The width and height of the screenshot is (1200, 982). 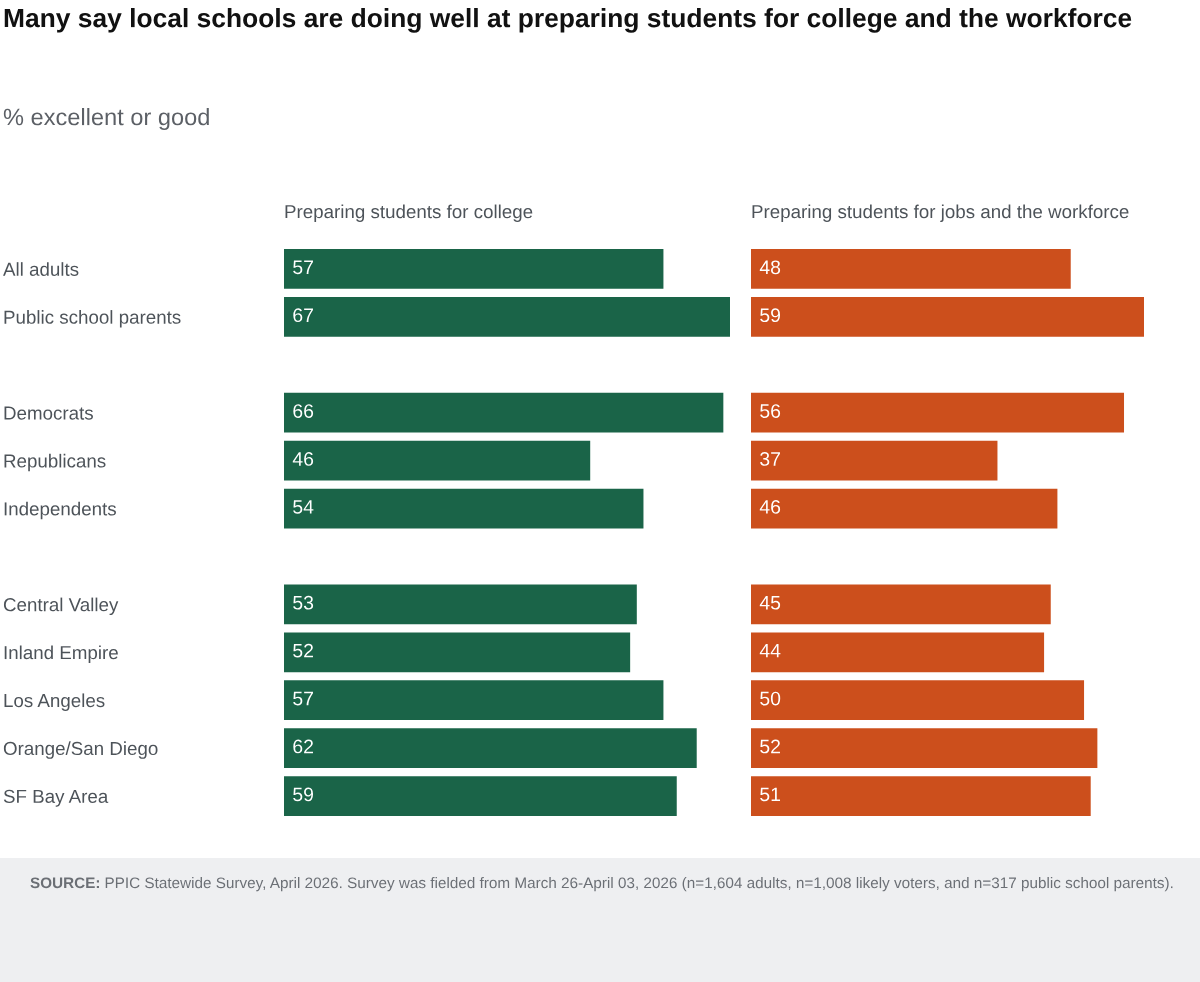 What do you see at coordinates (770, 650) in the screenshot?
I see `data-label: 44` at bounding box center [770, 650].